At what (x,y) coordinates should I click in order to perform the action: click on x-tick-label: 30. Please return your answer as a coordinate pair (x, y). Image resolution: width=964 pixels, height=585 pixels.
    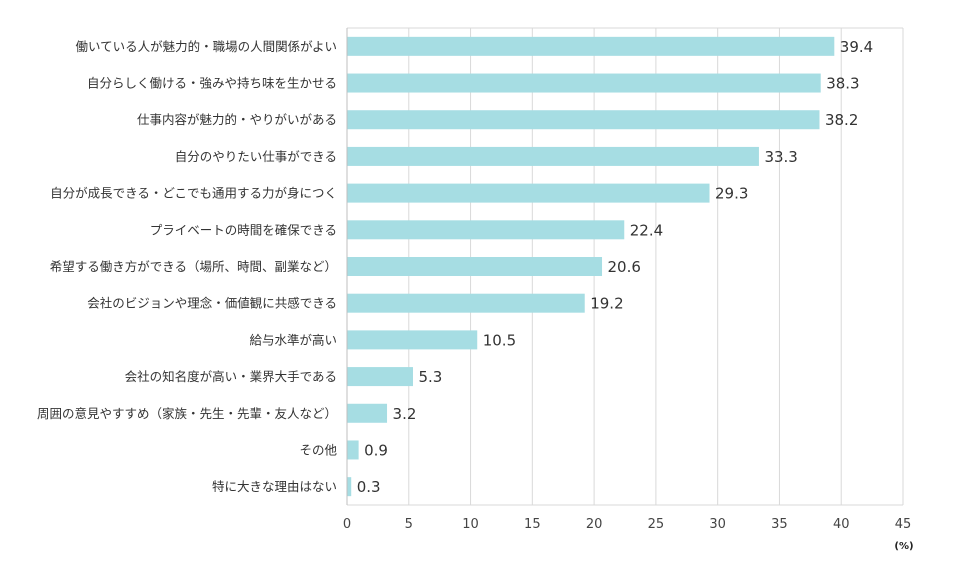
    Looking at the image, I should click on (717, 524).